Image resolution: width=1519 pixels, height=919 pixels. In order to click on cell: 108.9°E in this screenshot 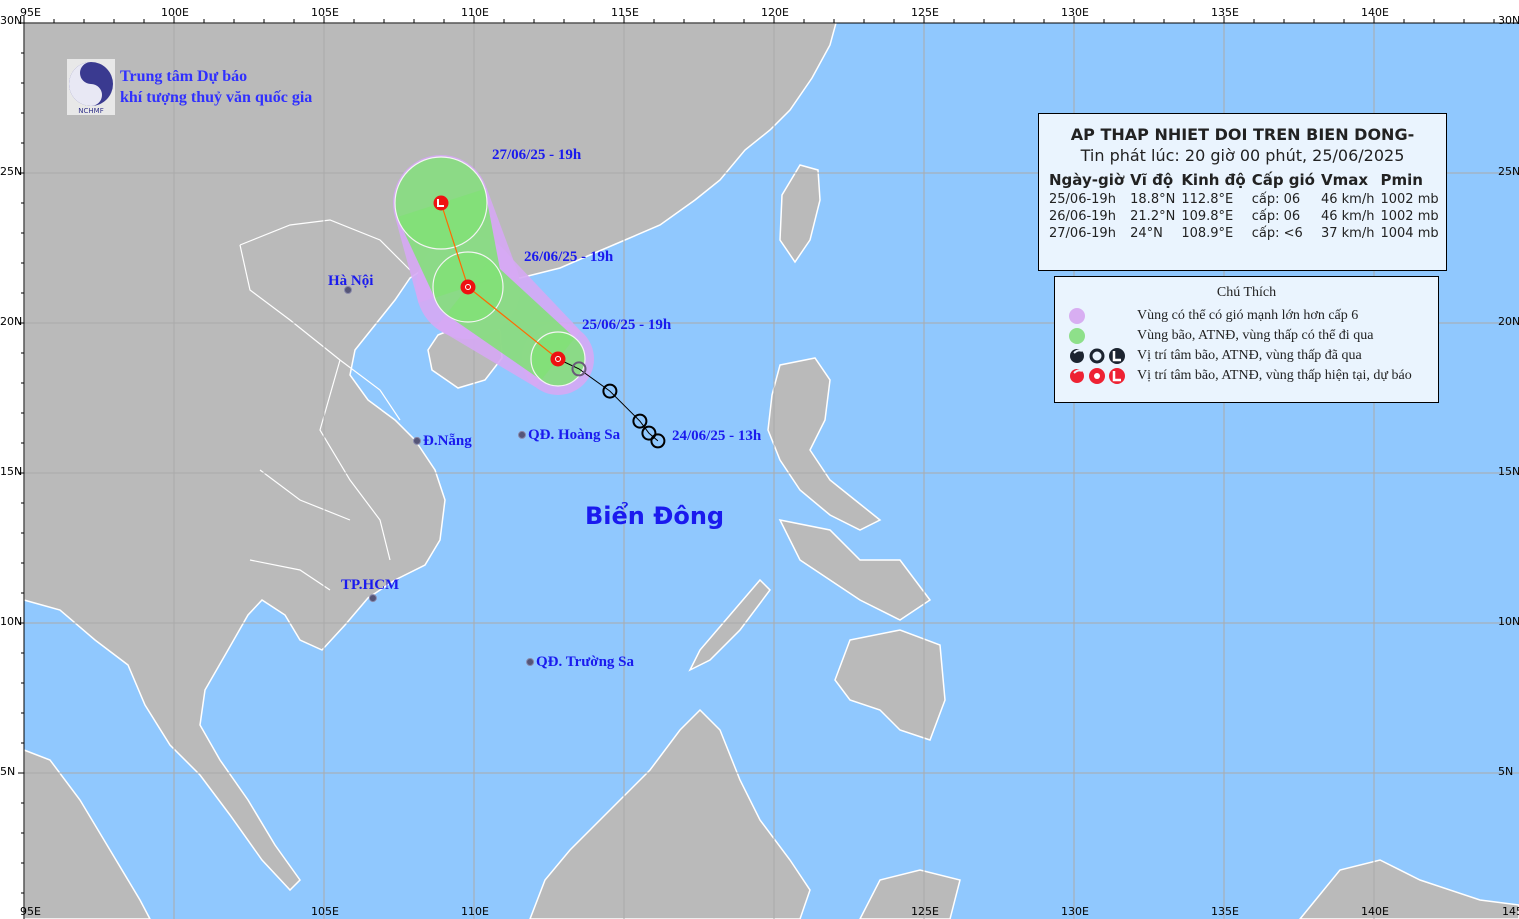, I will do `click(1207, 233)`.